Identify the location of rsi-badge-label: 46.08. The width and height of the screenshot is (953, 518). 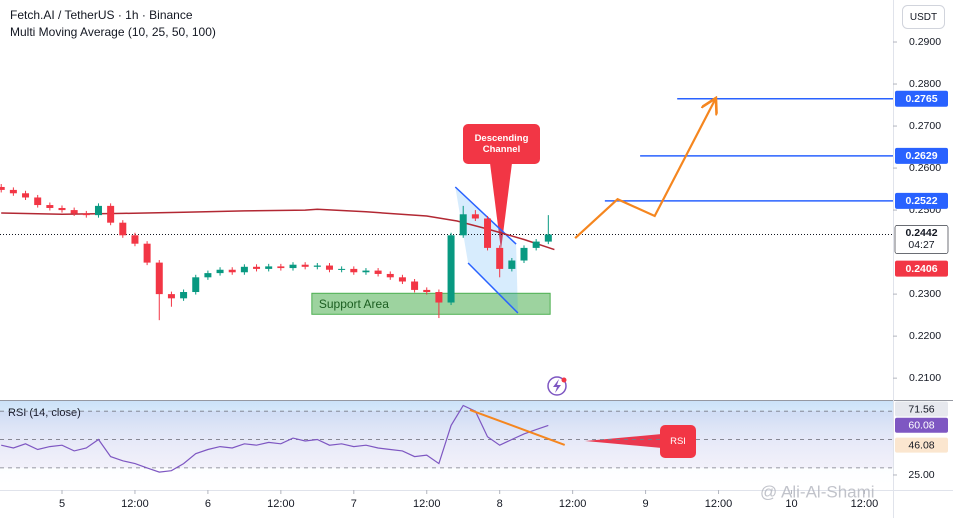
(921, 445).